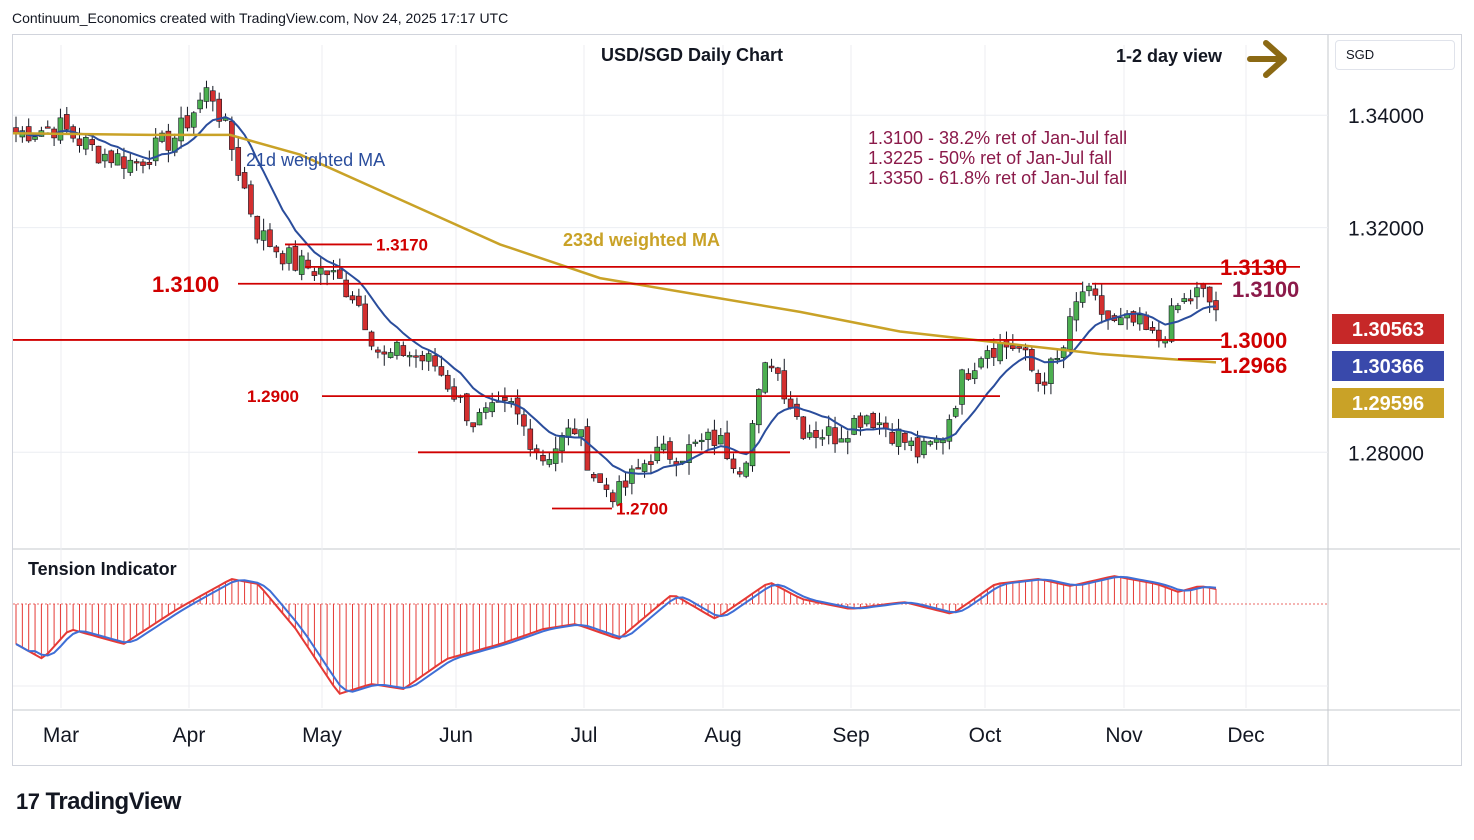 This screenshot has height=840, width=1474. I want to click on view-label: 1-2 day view, so click(1169, 56).